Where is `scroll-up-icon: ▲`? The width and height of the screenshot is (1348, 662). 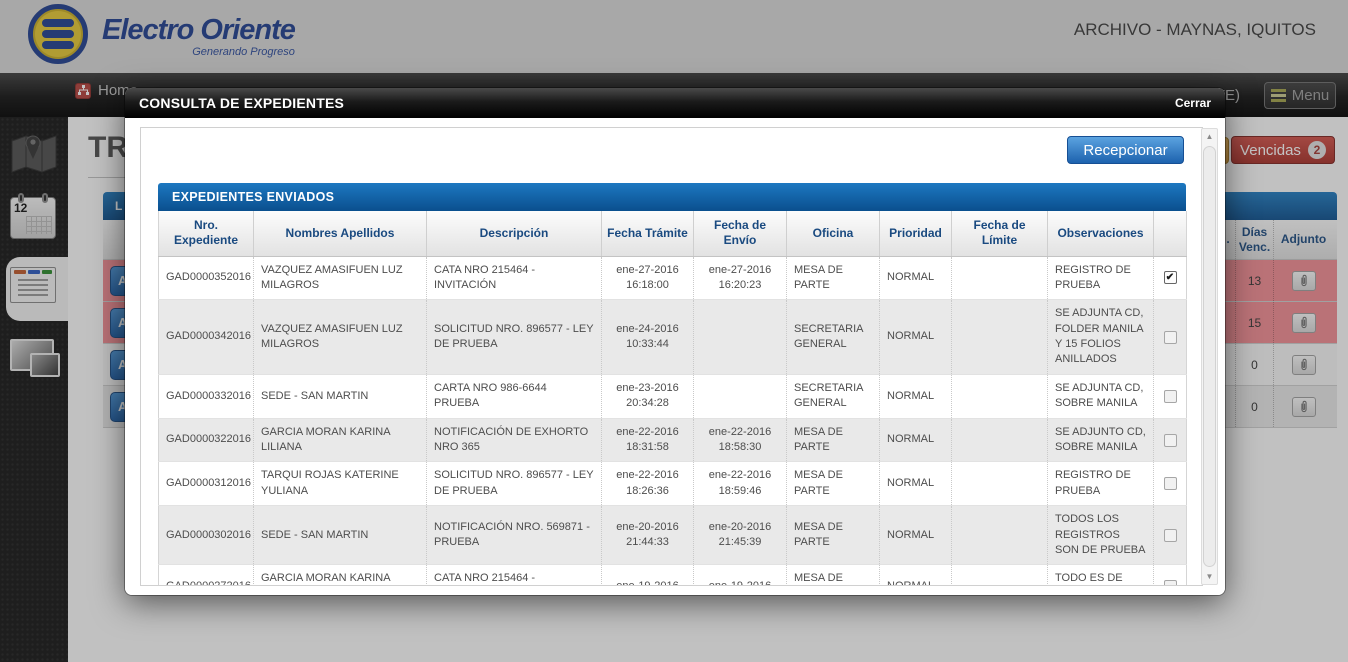 scroll-up-icon: ▲ is located at coordinates (1209, 136).